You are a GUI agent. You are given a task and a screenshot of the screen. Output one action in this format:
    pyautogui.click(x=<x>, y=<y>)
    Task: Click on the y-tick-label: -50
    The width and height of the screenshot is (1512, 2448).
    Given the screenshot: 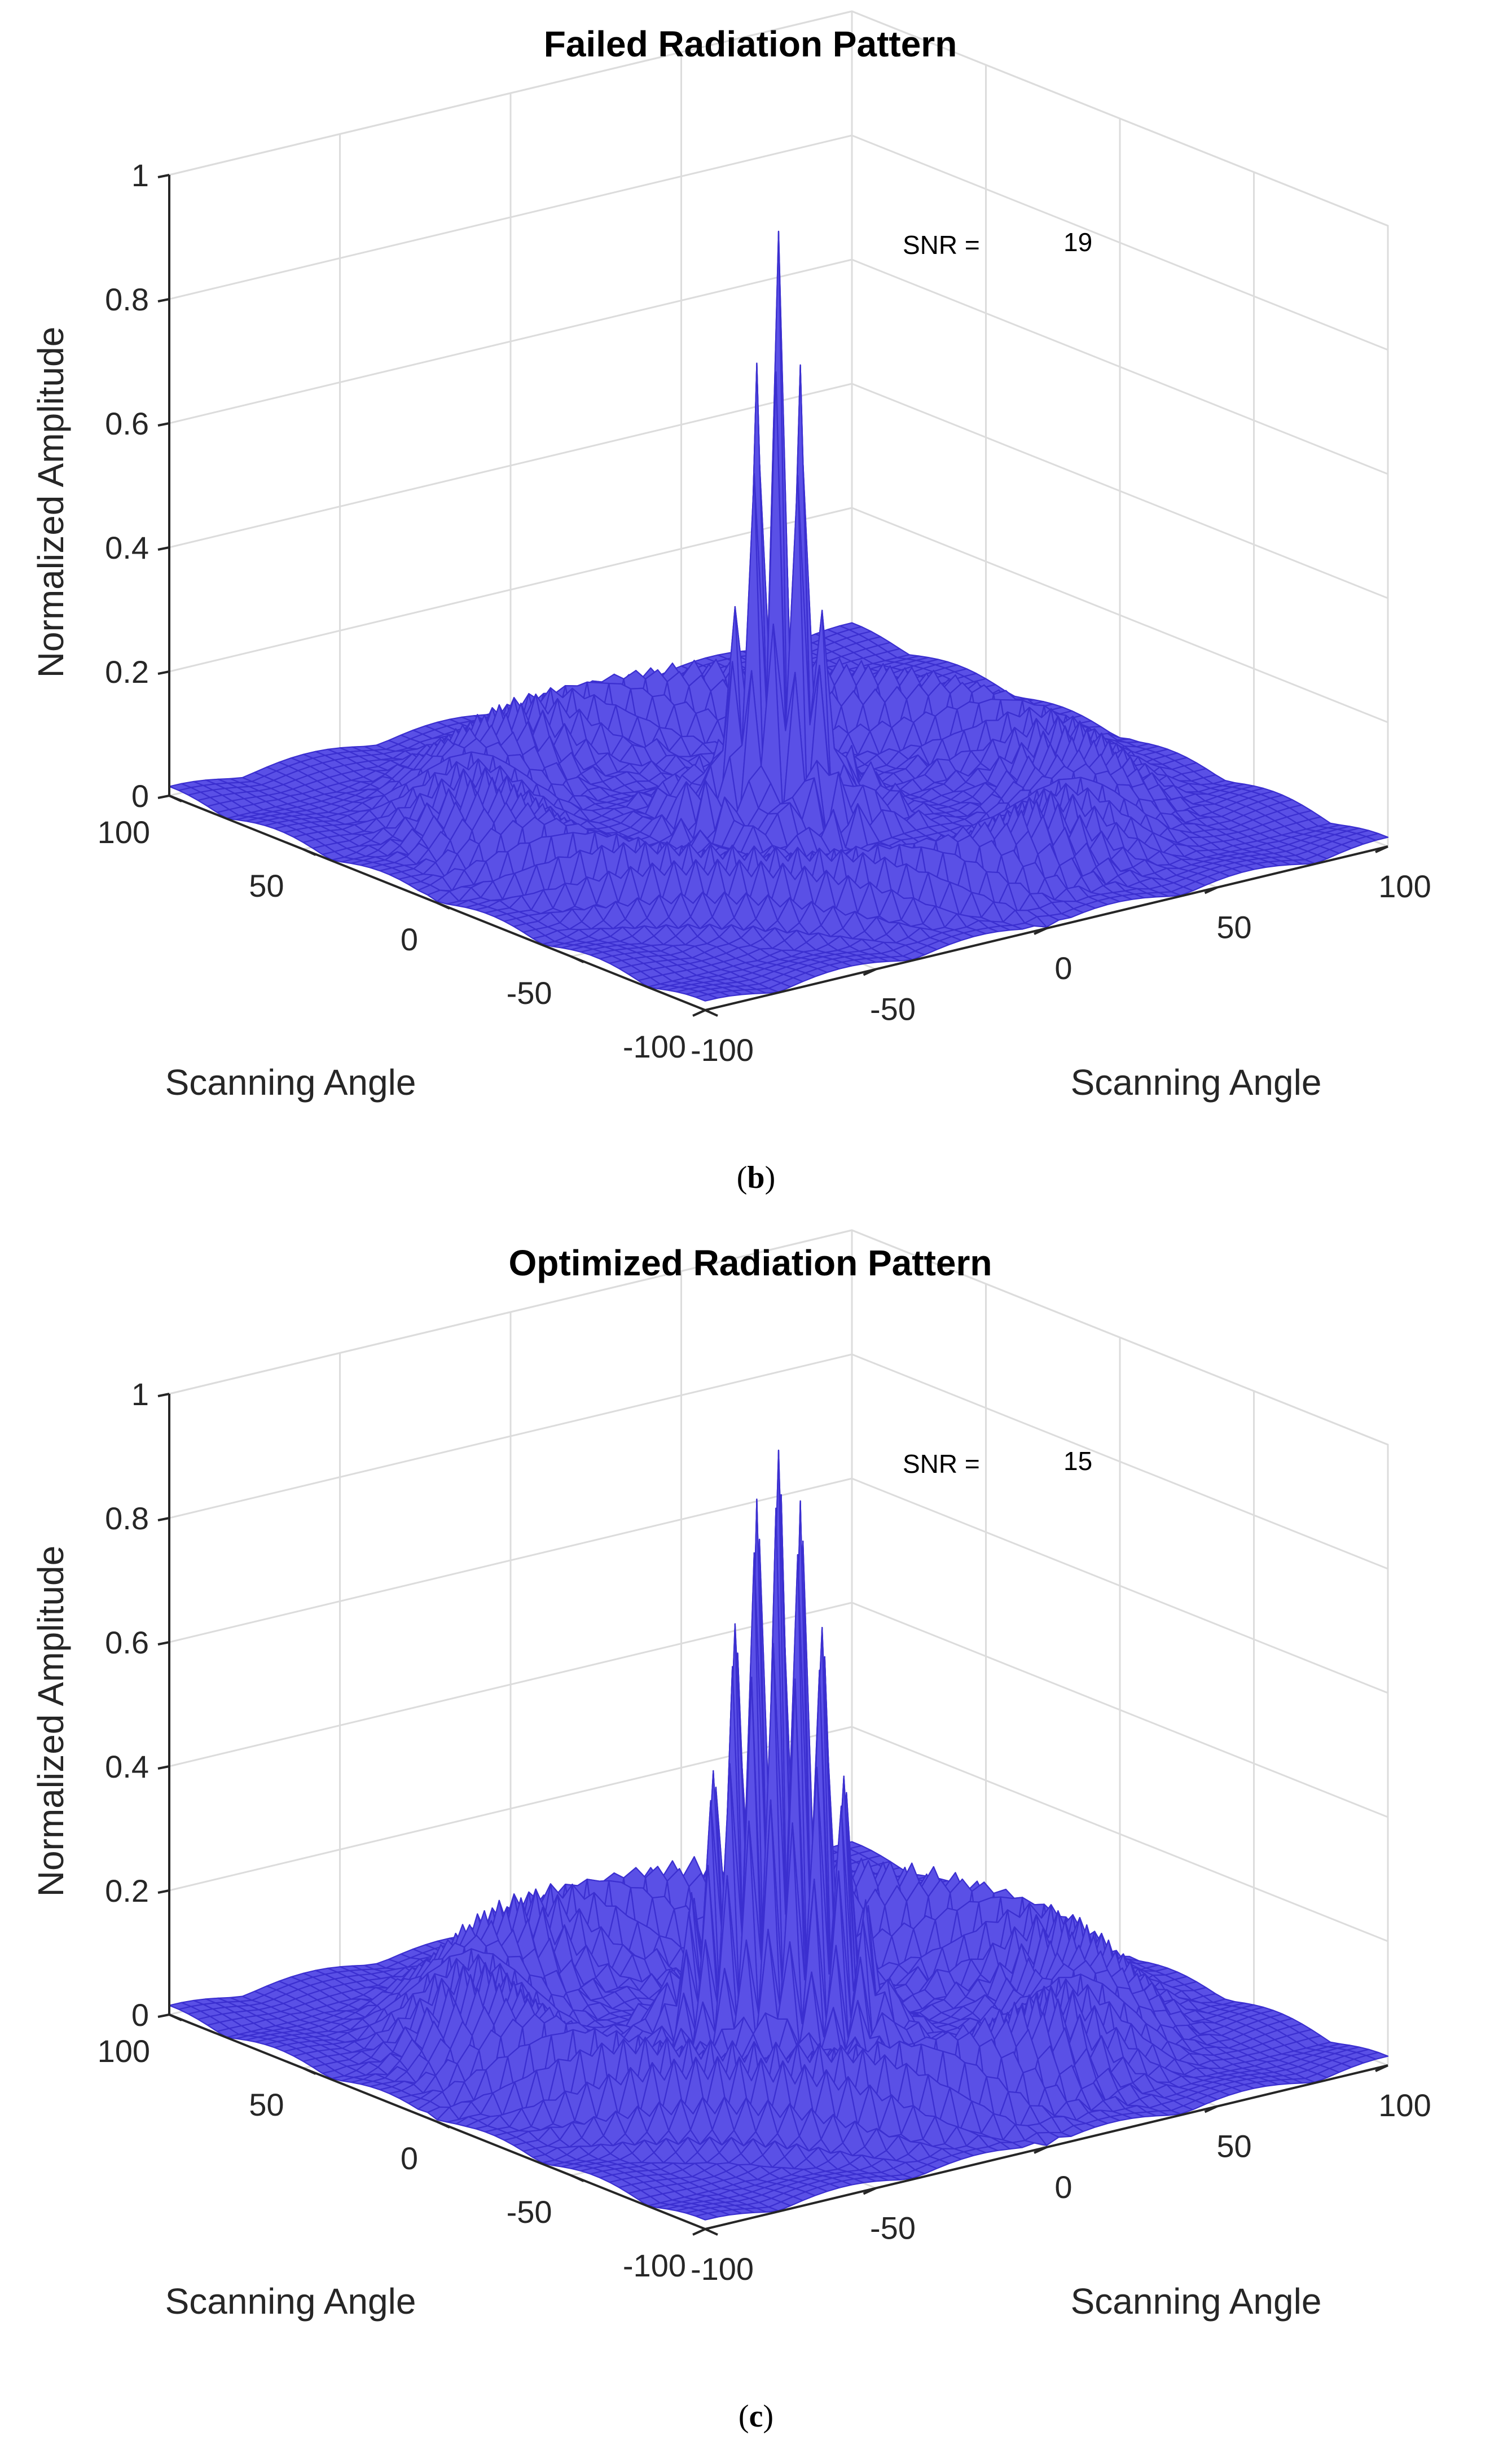 What is the action you would take?
    pyautogui.click(x=529, y=993)
    